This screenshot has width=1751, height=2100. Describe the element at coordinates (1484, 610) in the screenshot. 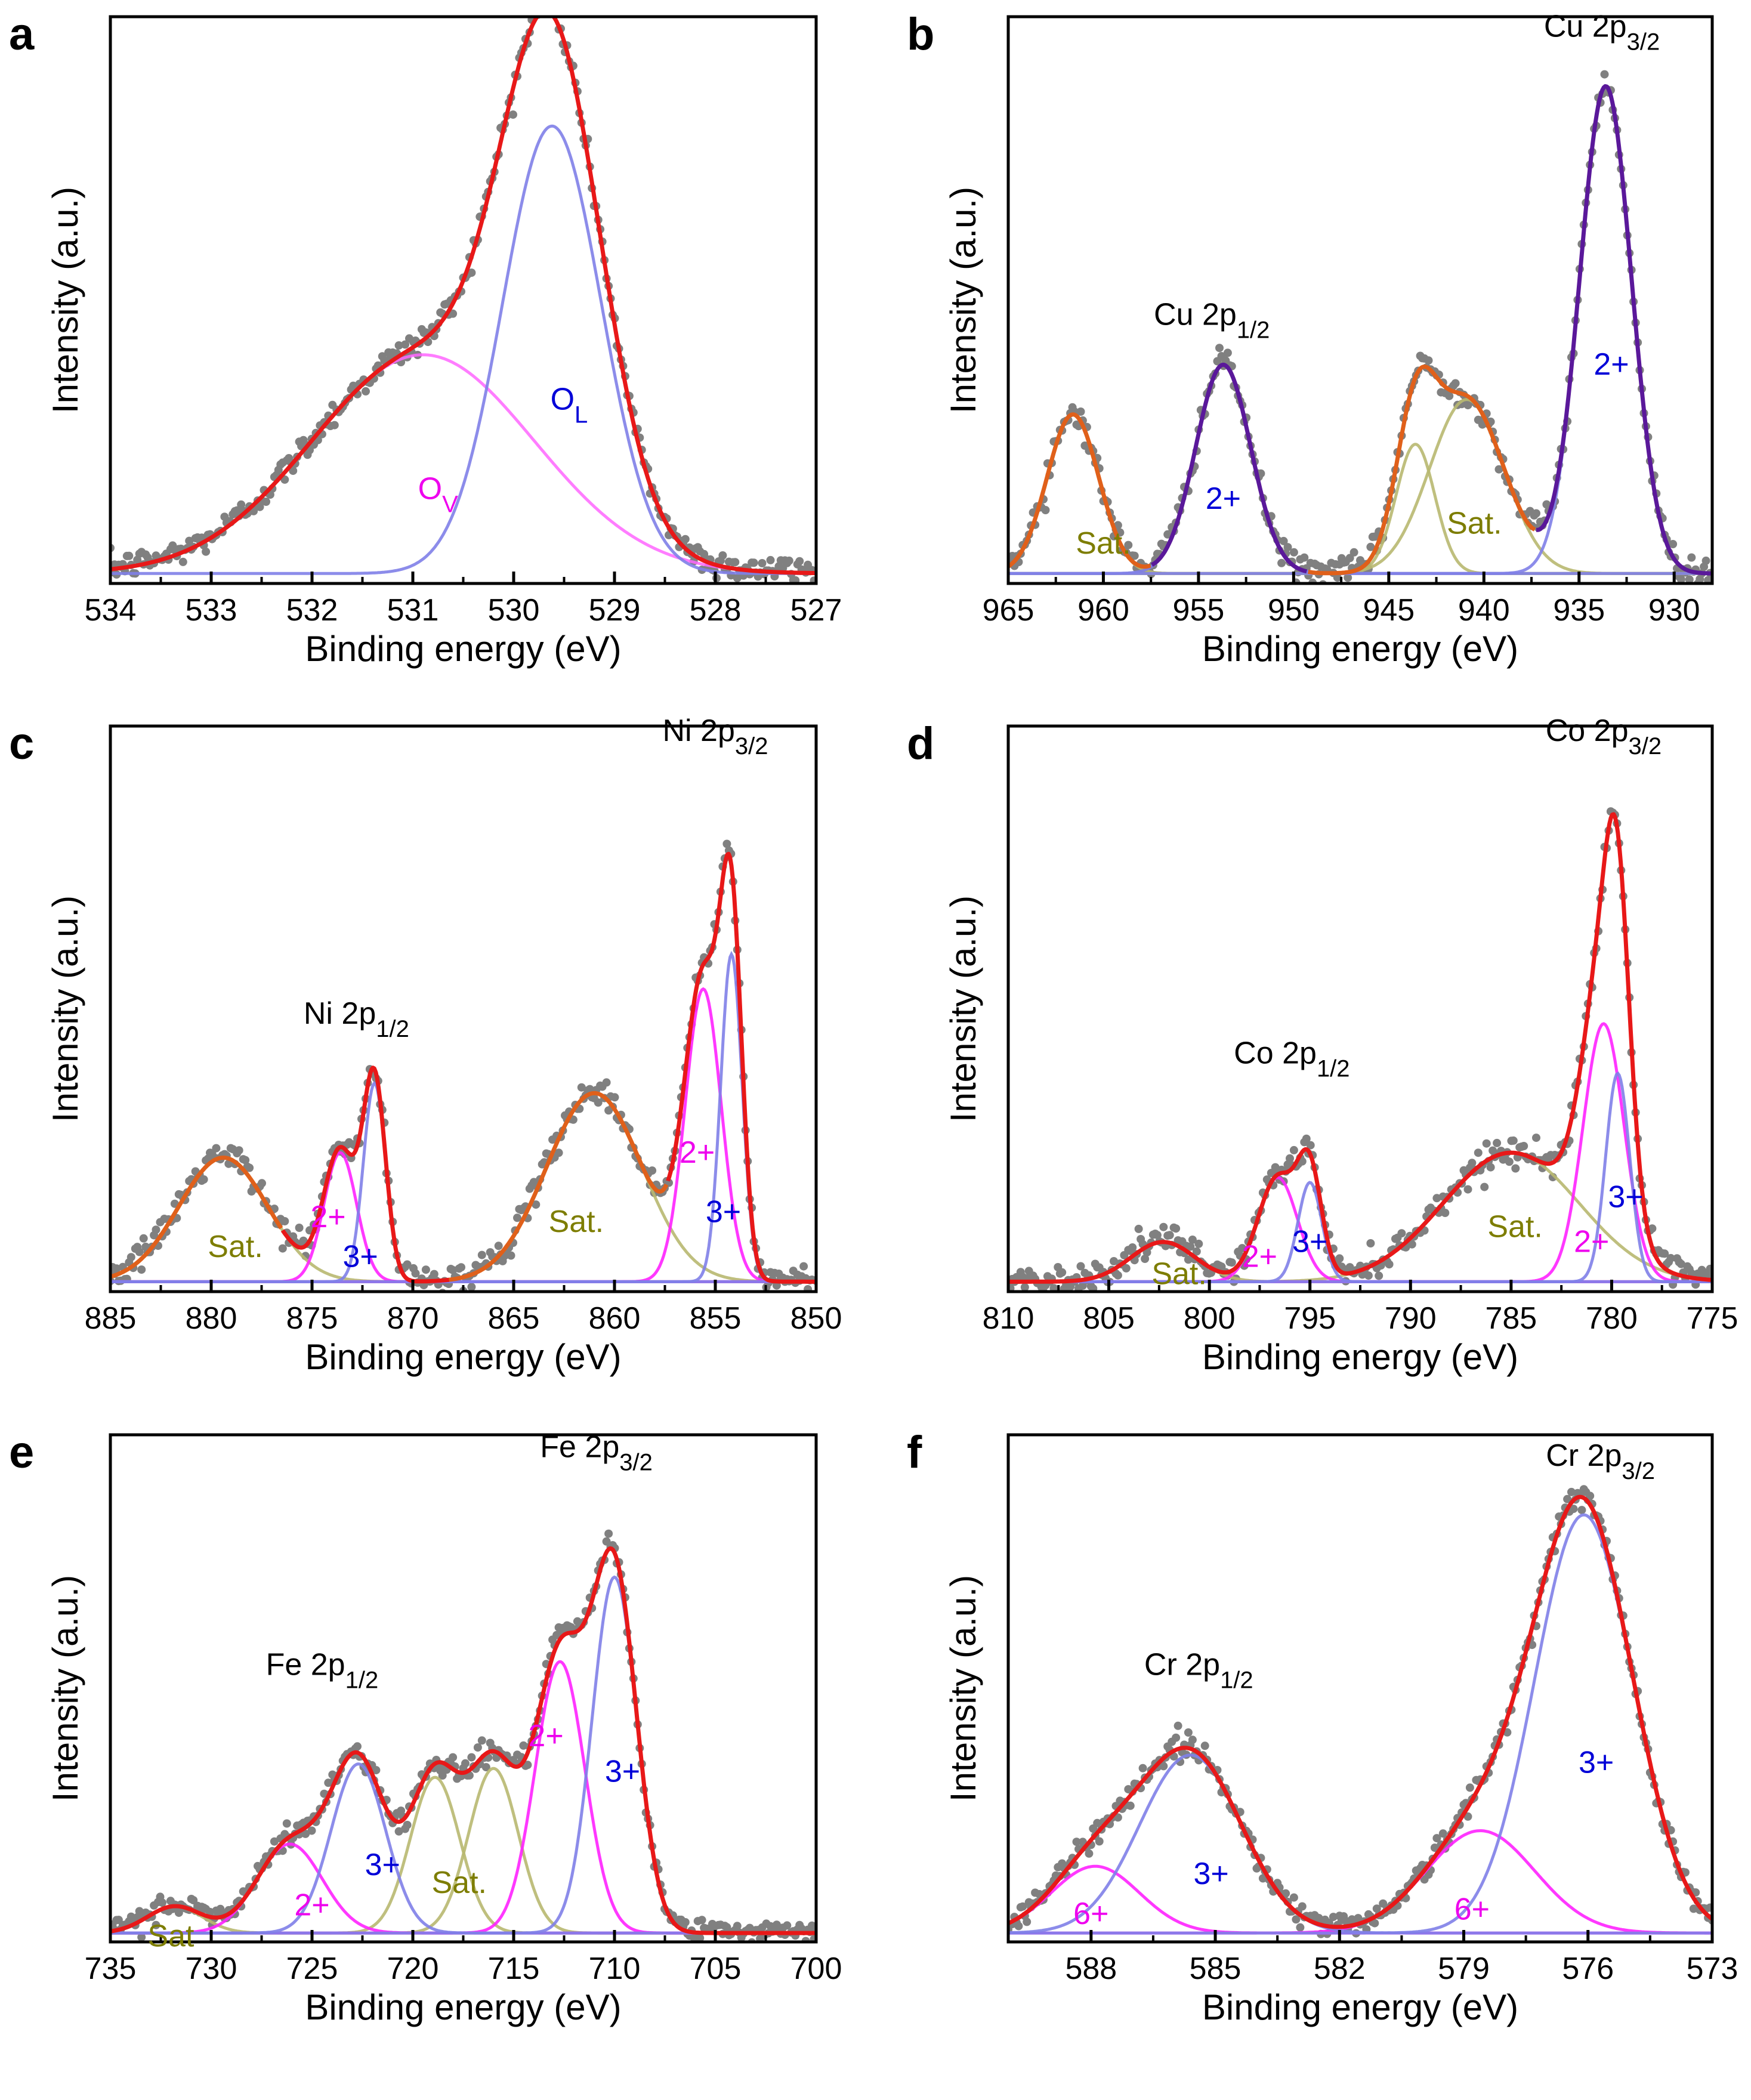

I see `x-tick-label: 940` at that location.